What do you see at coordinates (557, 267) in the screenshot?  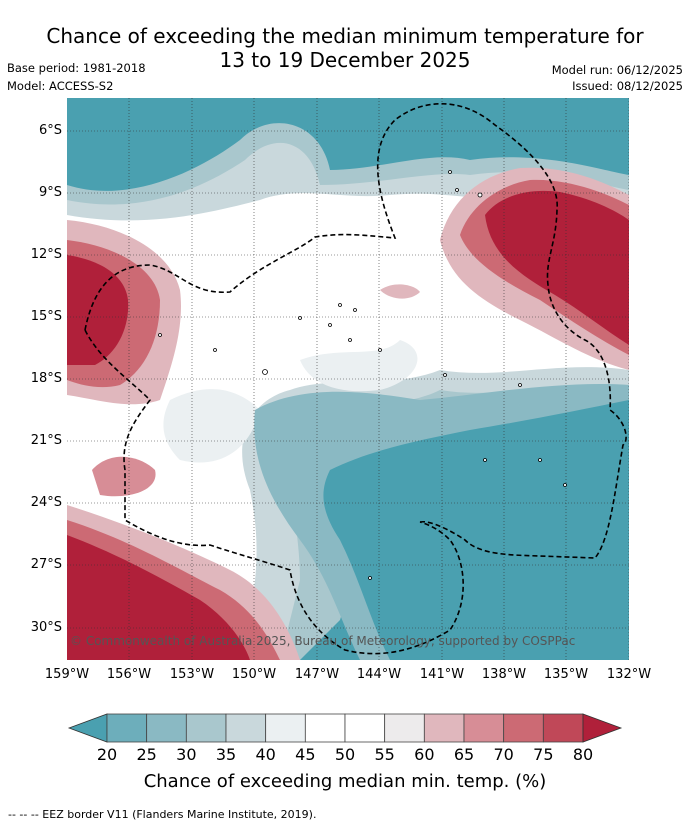 I see `darkred-top-right` at bounding box center [557, 267].